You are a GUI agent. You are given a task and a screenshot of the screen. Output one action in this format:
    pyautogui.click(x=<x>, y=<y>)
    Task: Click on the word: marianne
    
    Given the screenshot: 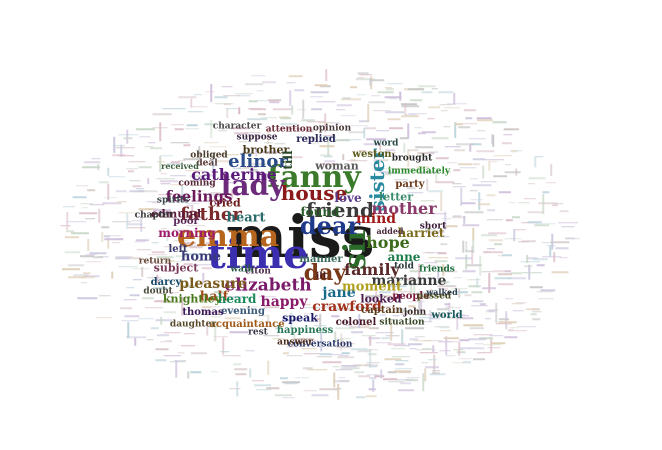 What is the action you would take?
    pyautogui.click(x=409, y=281)
    